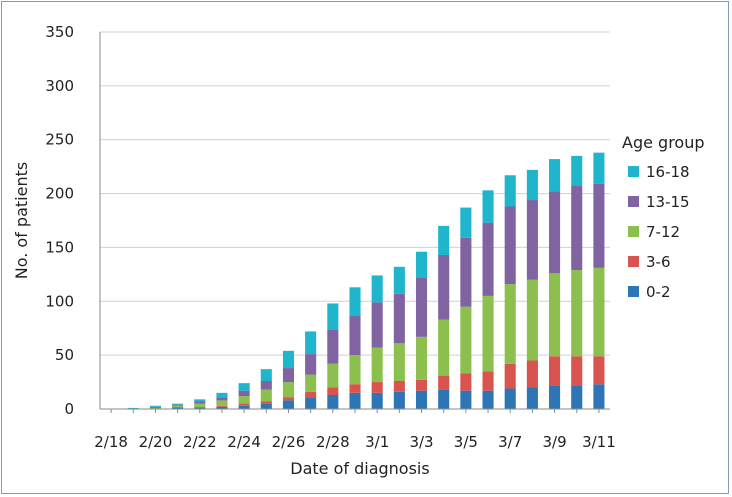 This screenshot has width=732, height=497. Describe the element at coordinates (333, 442) in the screenshot. I see `x-tick-label: 2/28` at that location.